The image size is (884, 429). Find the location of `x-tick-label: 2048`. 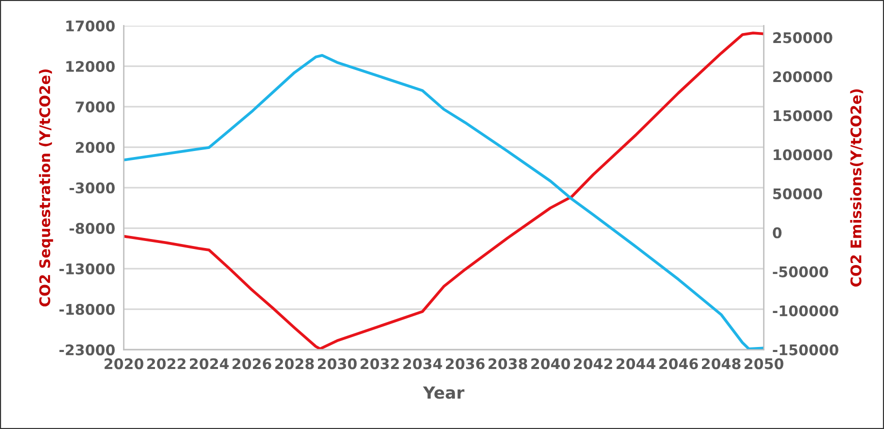

x-tick-label: 2048 is located at coordinates (721, 364).